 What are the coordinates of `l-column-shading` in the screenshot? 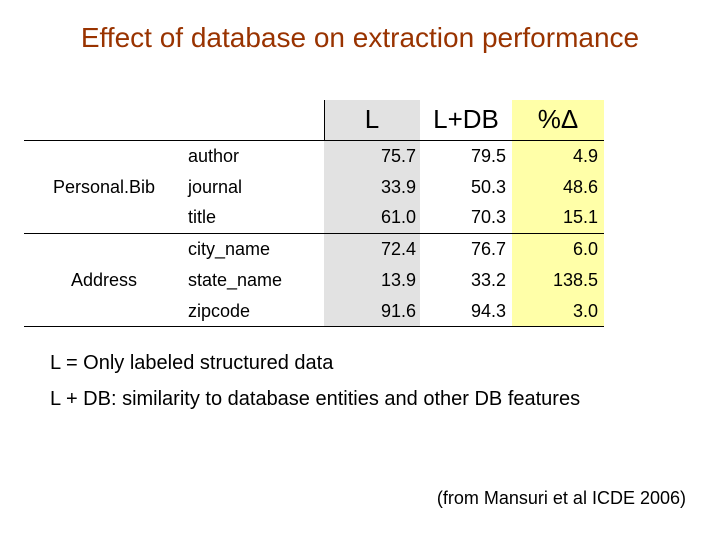 It's located at (372, 213).